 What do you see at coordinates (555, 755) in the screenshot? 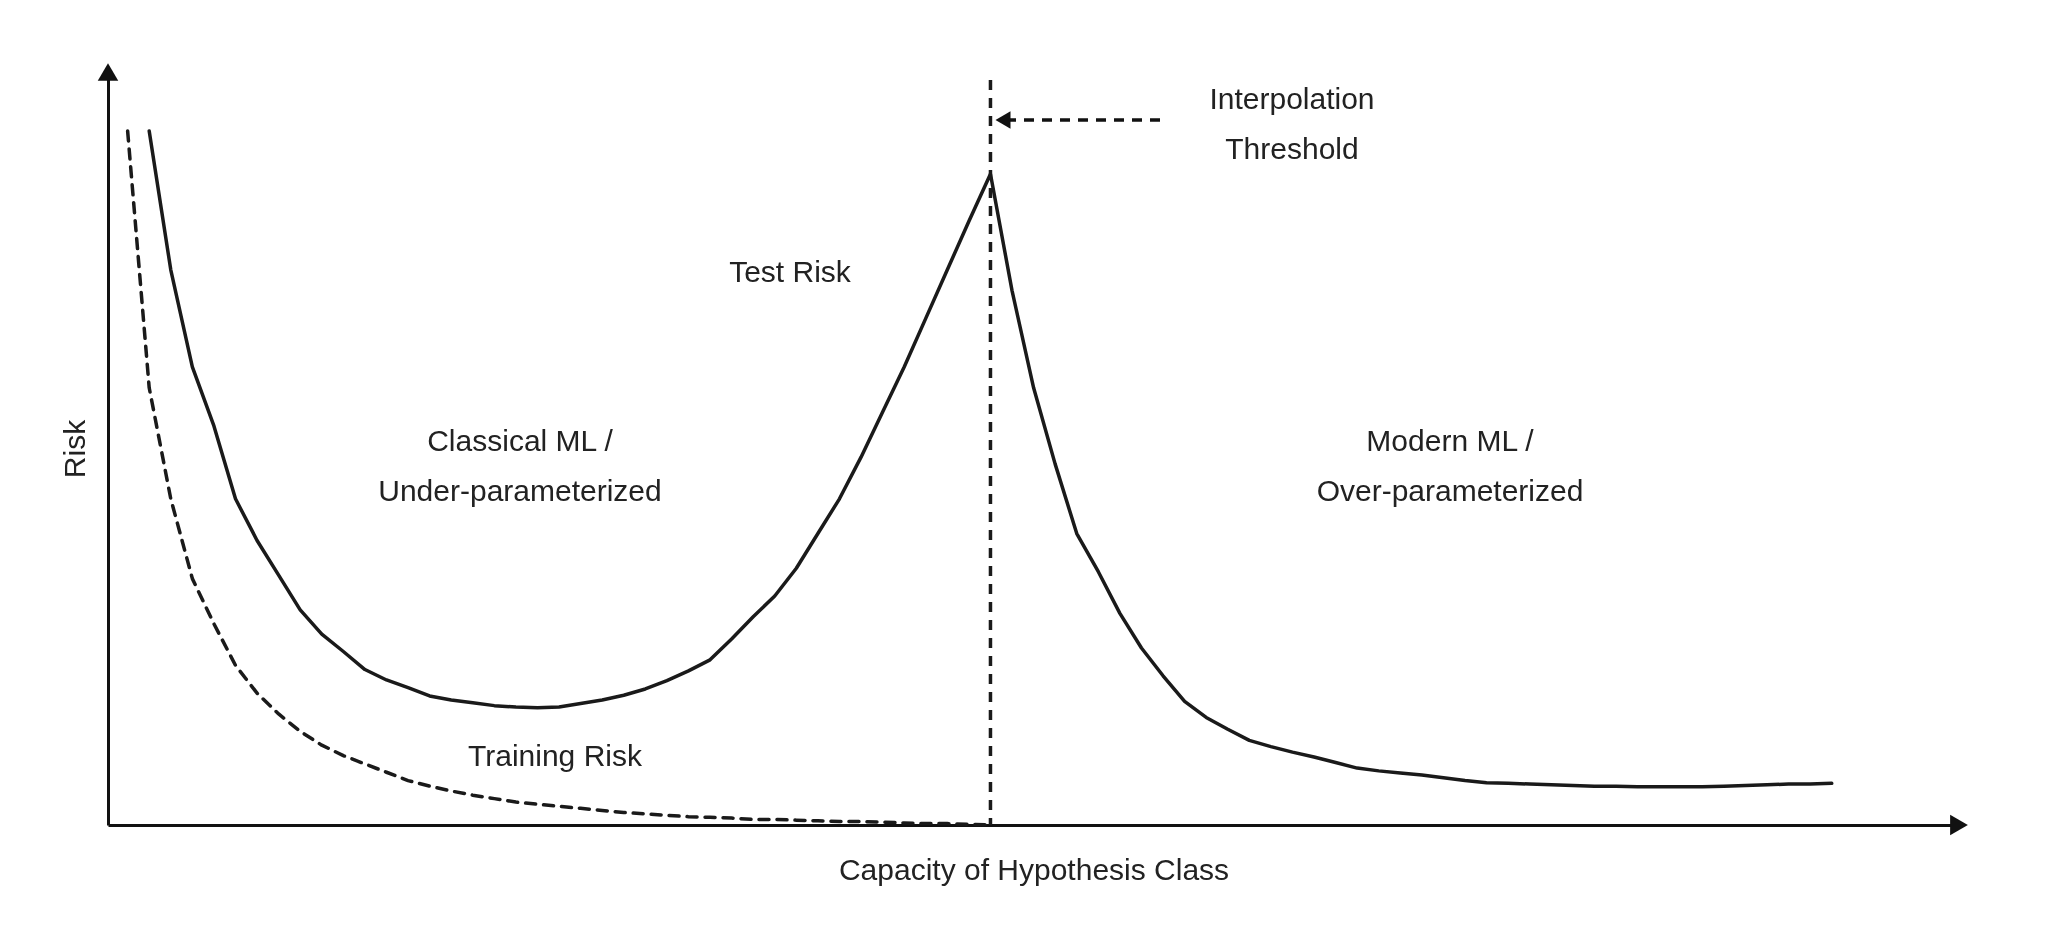
I see `series-label: Training Risk` at bounding box center [555, 755].